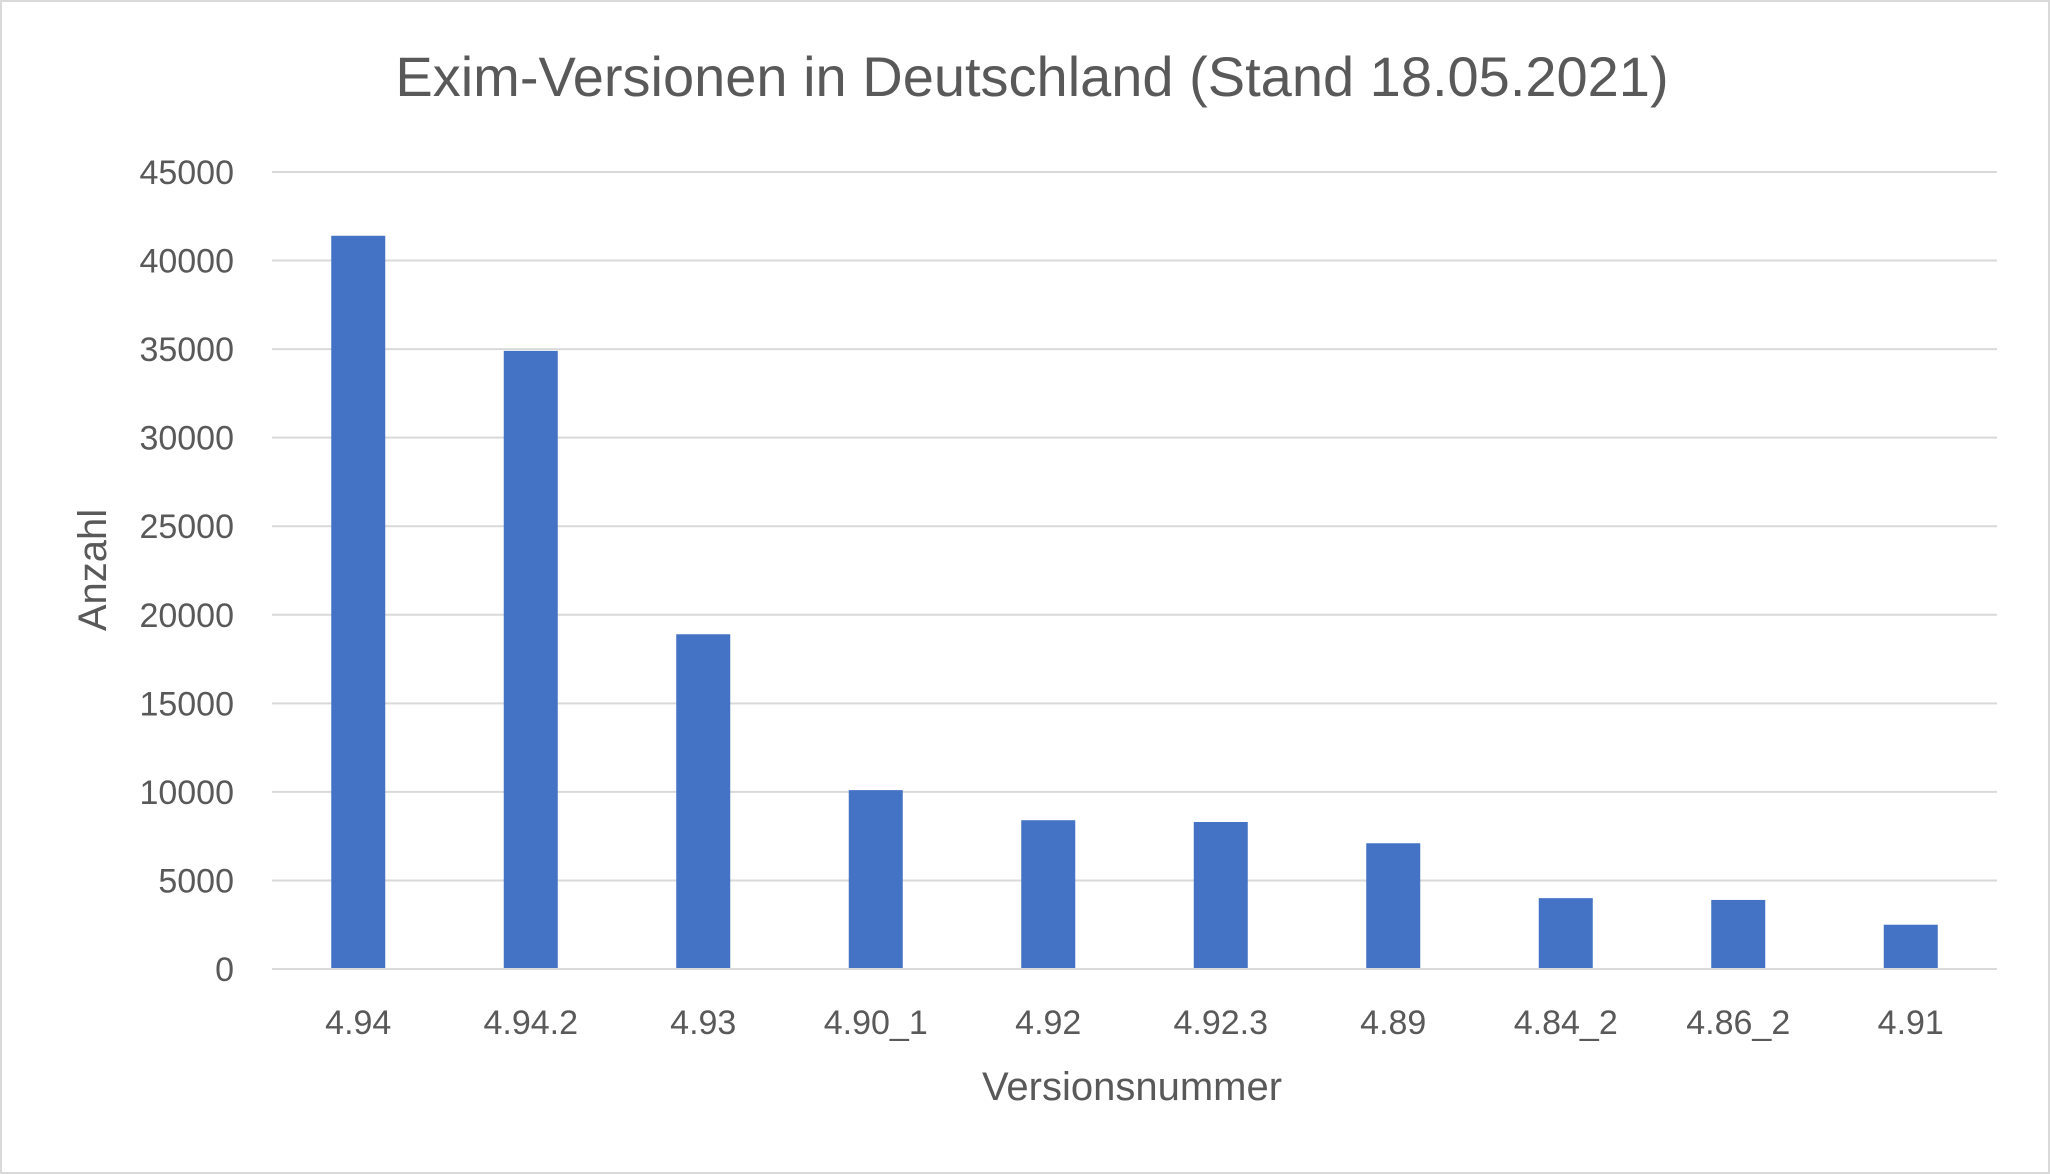 The width and height of the screenshot is (2050, 1174). Describe the element at coordinates (875, 879) in the screenshot. I see `bar-4.90_1` at that location.